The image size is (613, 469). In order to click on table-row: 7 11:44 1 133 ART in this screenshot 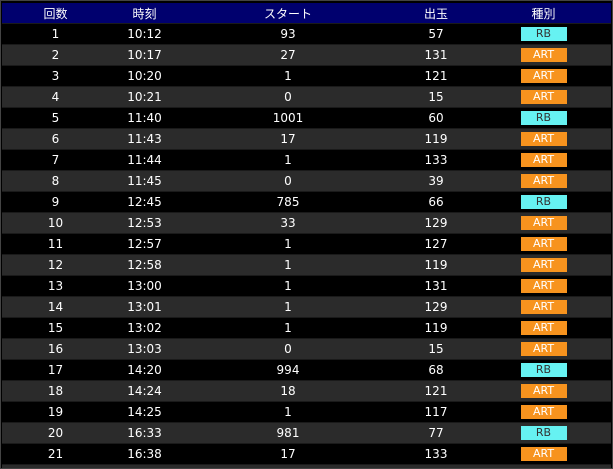, I will do `click(306, 160)`.